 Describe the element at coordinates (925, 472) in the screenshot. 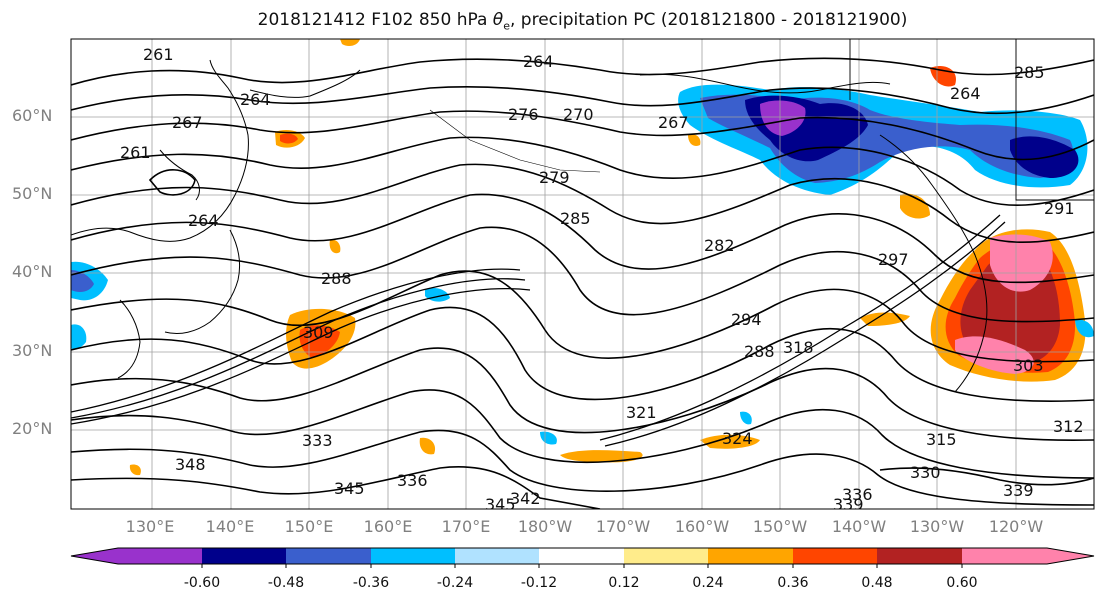

I see `contour-label: 330` at that location.